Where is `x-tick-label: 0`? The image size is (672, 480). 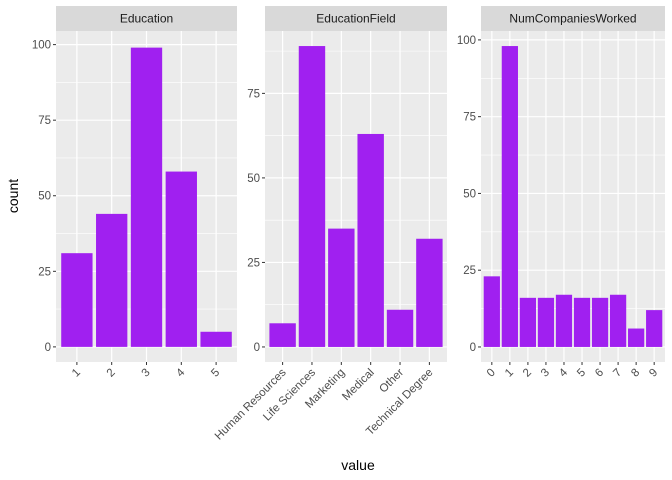 x-tick-label: 0 is located at coordinates (491, 373).